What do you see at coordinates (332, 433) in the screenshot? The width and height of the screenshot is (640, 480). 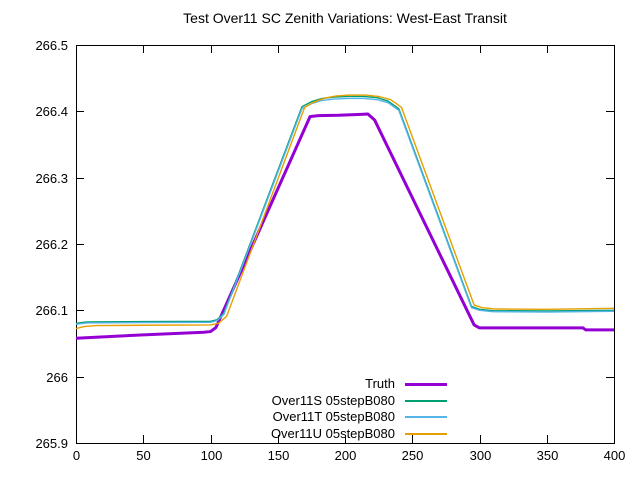 I see `legend-label-over11u: Over11U 05stepB080` at bounding box center [332, 433].